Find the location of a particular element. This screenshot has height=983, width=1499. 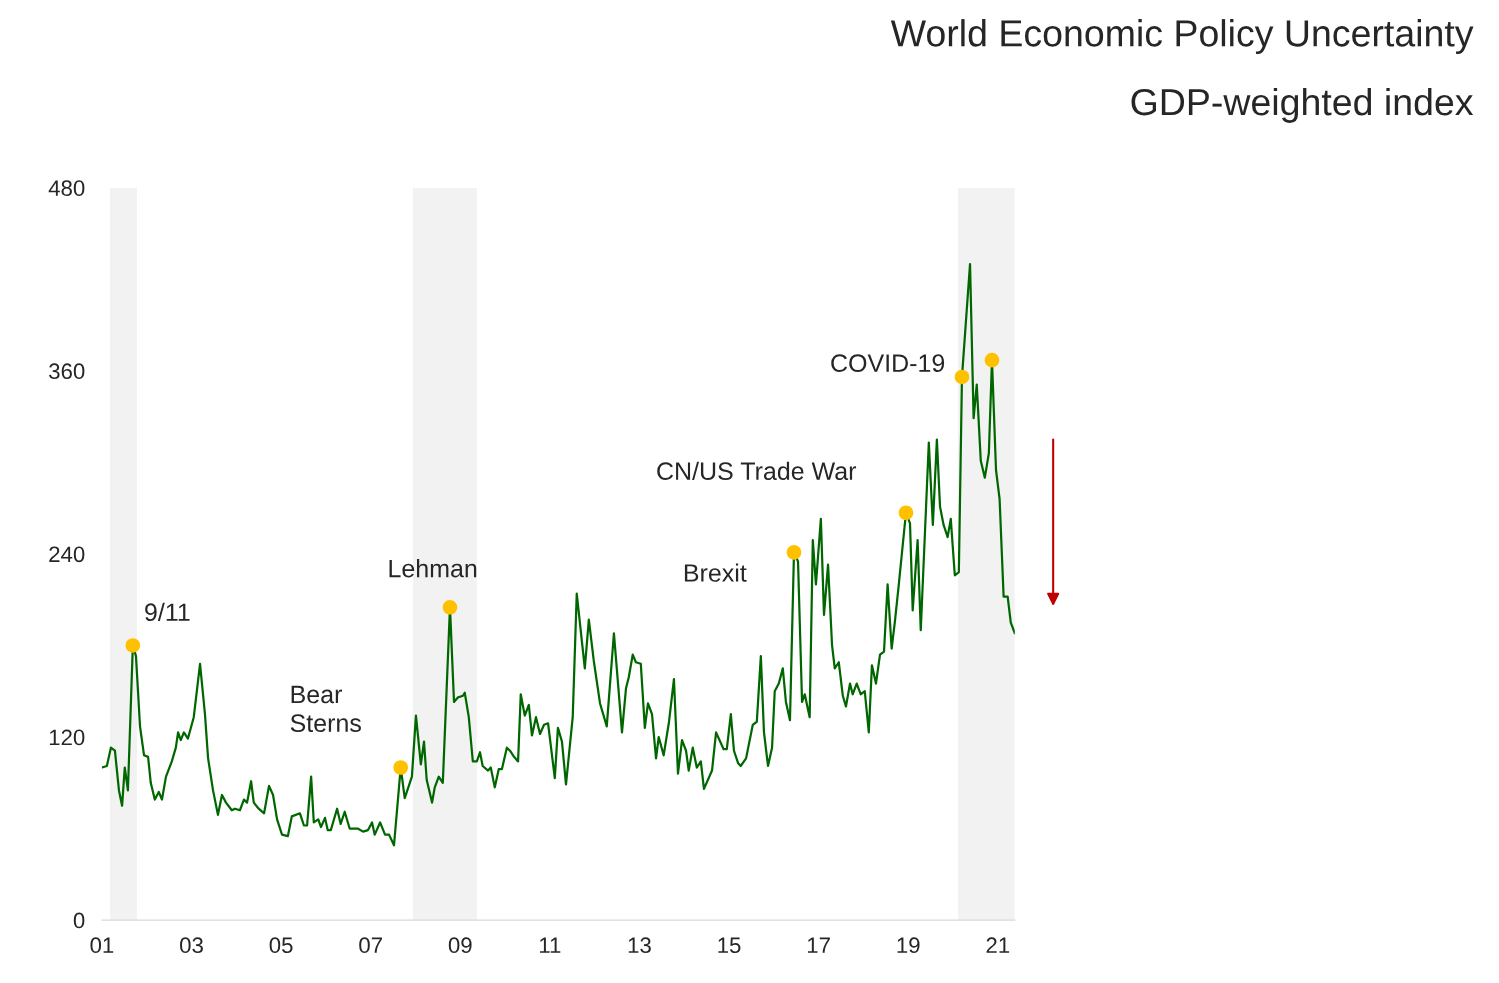

x-tick-label: 17 is located at coordinates (818, 945).